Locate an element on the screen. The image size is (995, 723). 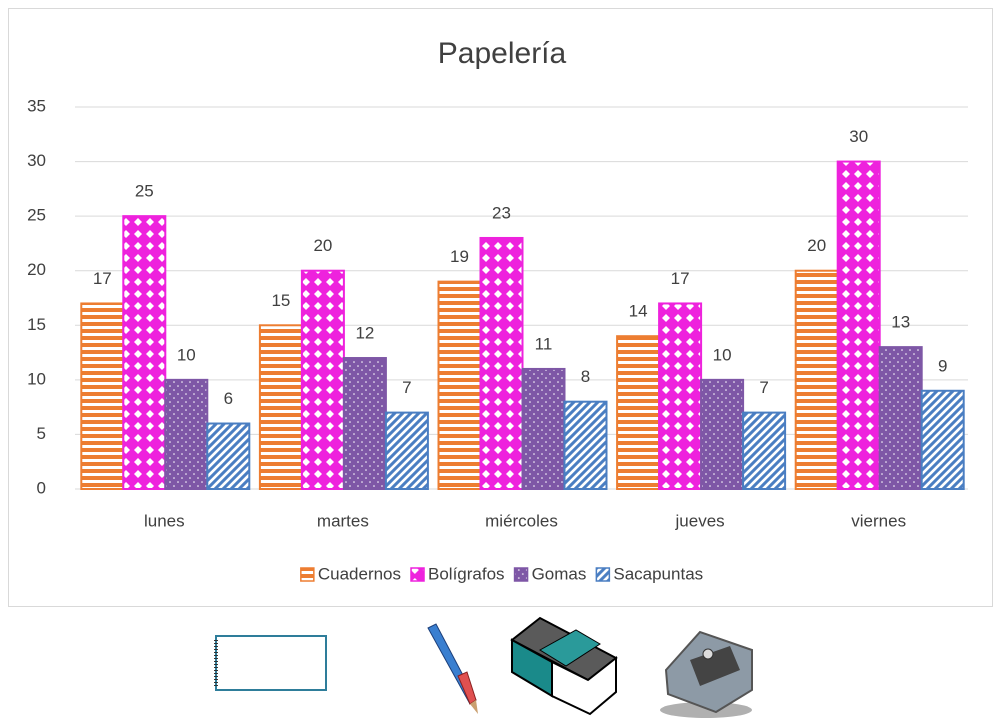
sharpener-icon is located at coordinates (706, 674).